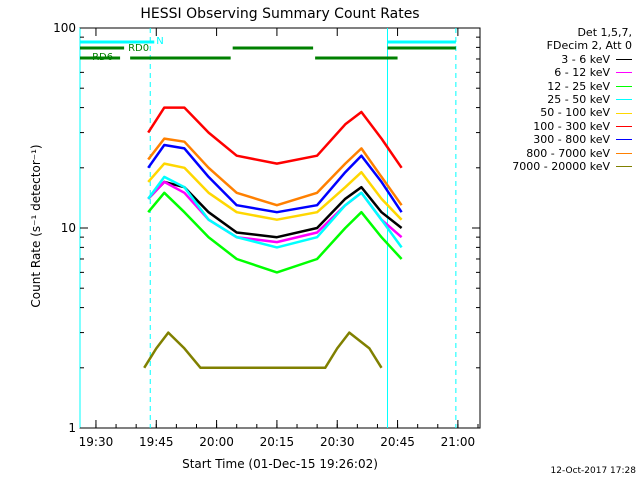 The height and width of the screenshot is (480, 640). What do you see at coordinates (604, 32) in the screenshot?
I see `legend-header-1: Det 1,5,7,` at bounding box center [604, 32].